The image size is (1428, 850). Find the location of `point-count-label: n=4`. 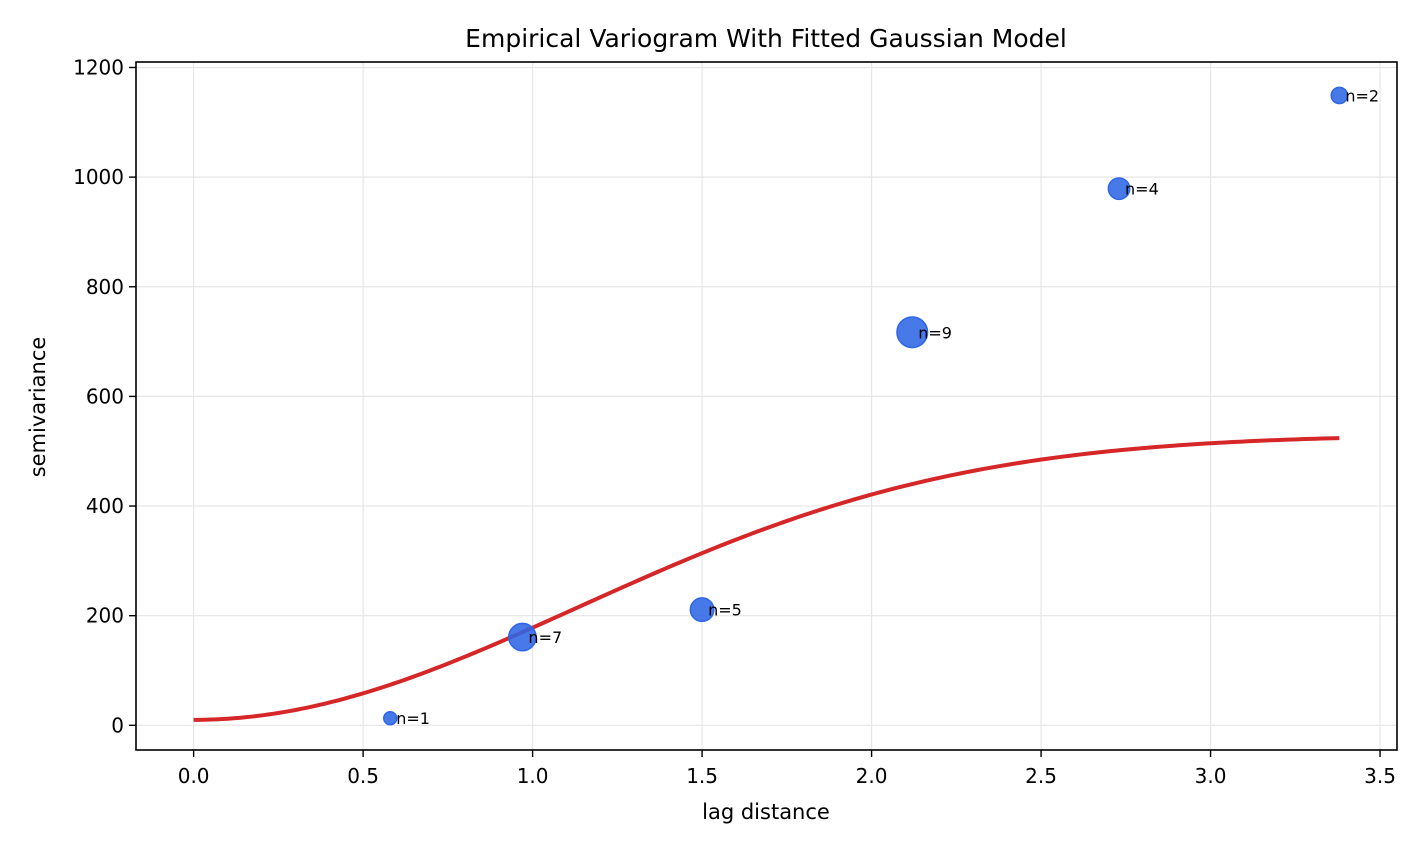

point-count-label: n=4 is located at coordinates (1142, 189).